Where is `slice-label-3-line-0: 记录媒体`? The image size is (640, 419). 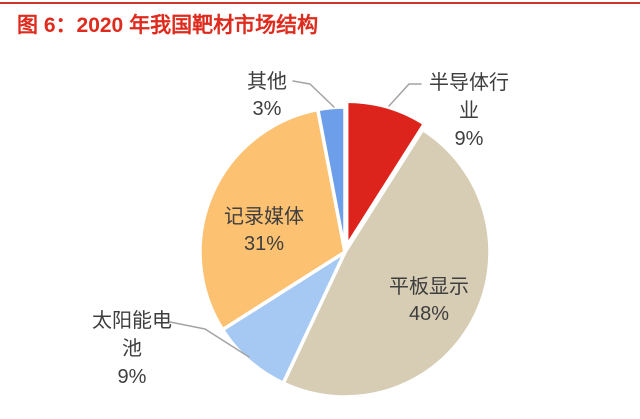
slice-label-3-line-0: 记录媒体 is located at coordinates (264, 216).